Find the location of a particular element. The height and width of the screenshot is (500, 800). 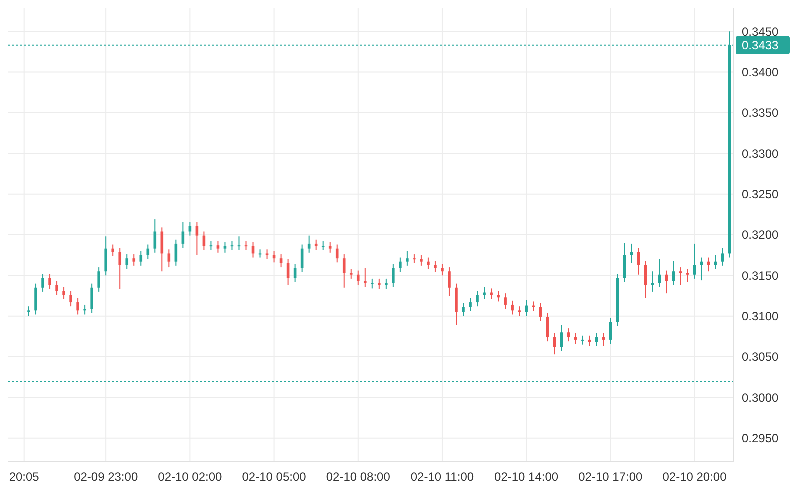

y-tick-label: 0.3250 is located at coordinates (761, 195).